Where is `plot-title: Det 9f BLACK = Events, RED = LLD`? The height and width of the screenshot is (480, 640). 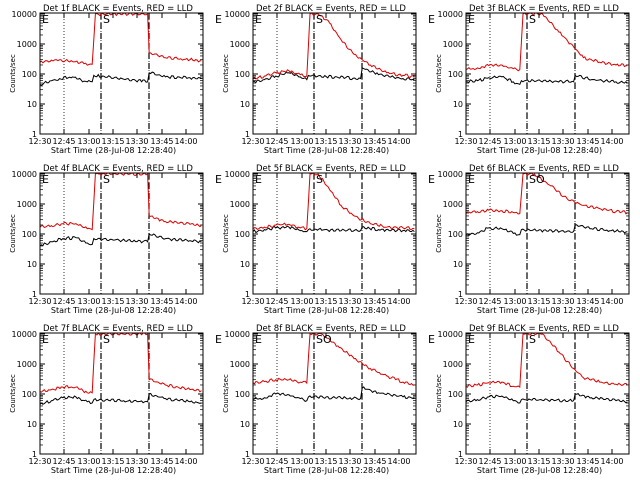 plot-title: Det 9f BLACK = Events, RED = LLD is located at coordinates (544, 329).